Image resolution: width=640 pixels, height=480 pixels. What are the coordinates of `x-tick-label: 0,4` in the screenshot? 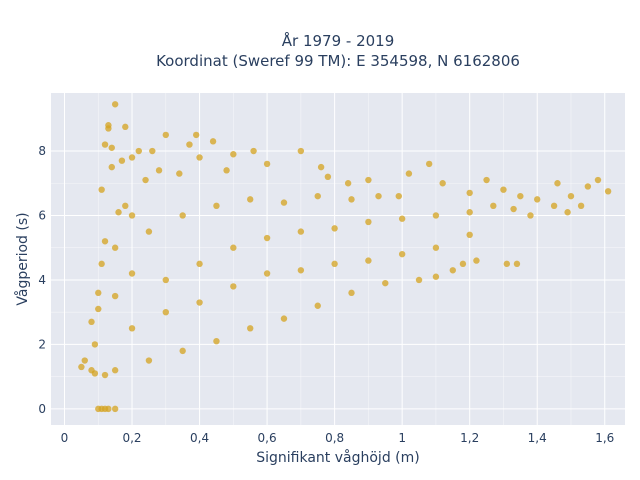 It's located at (199, 438).